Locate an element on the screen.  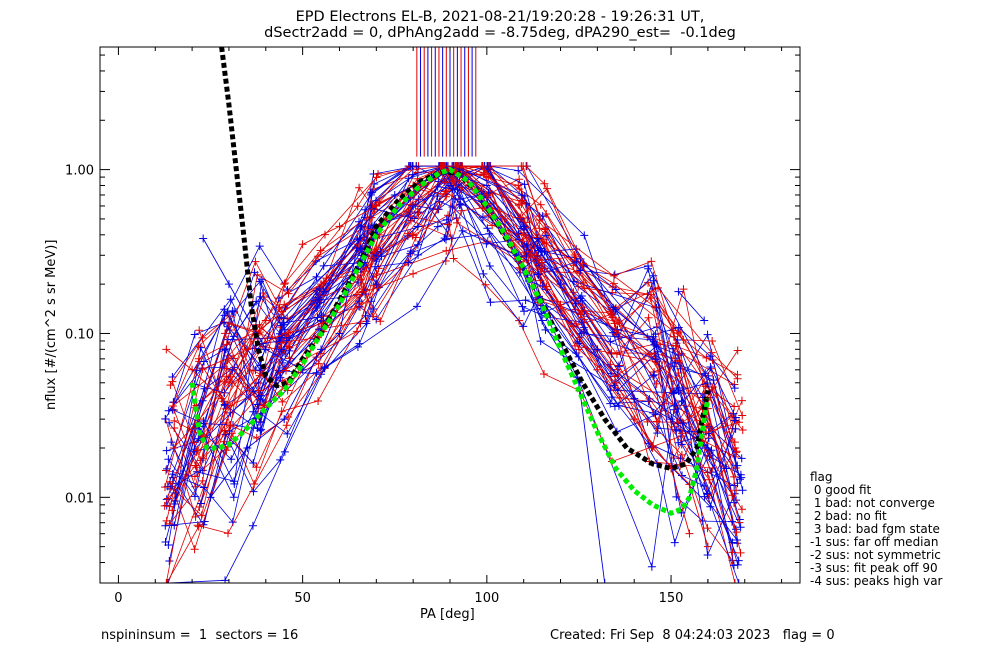
legend-entry: -2 sus: not symmetric is located at coordinates (875, 555).